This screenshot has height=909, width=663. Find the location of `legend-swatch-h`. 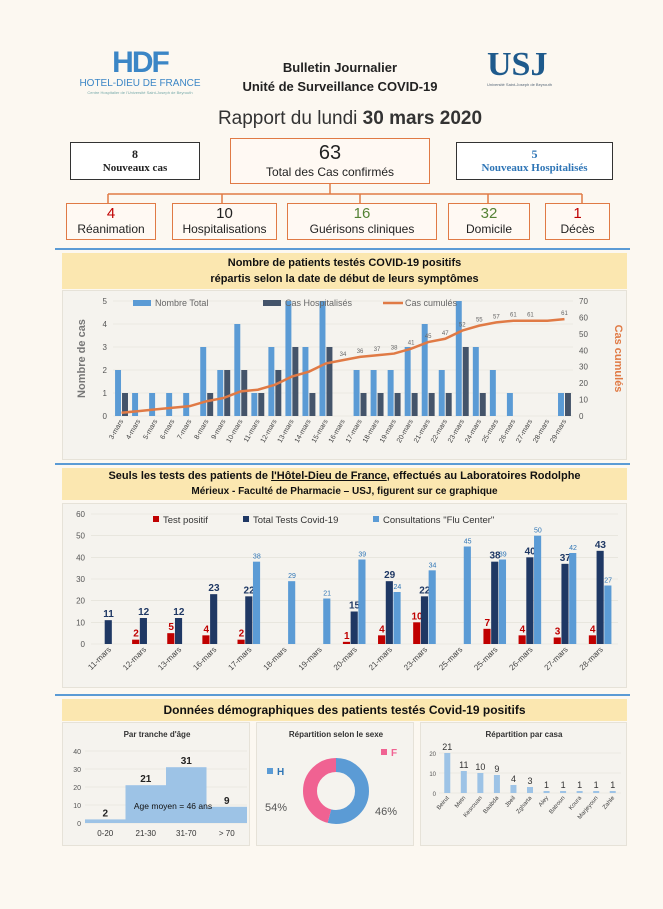

legend-swatch-h is located at coordinates (270, 771).